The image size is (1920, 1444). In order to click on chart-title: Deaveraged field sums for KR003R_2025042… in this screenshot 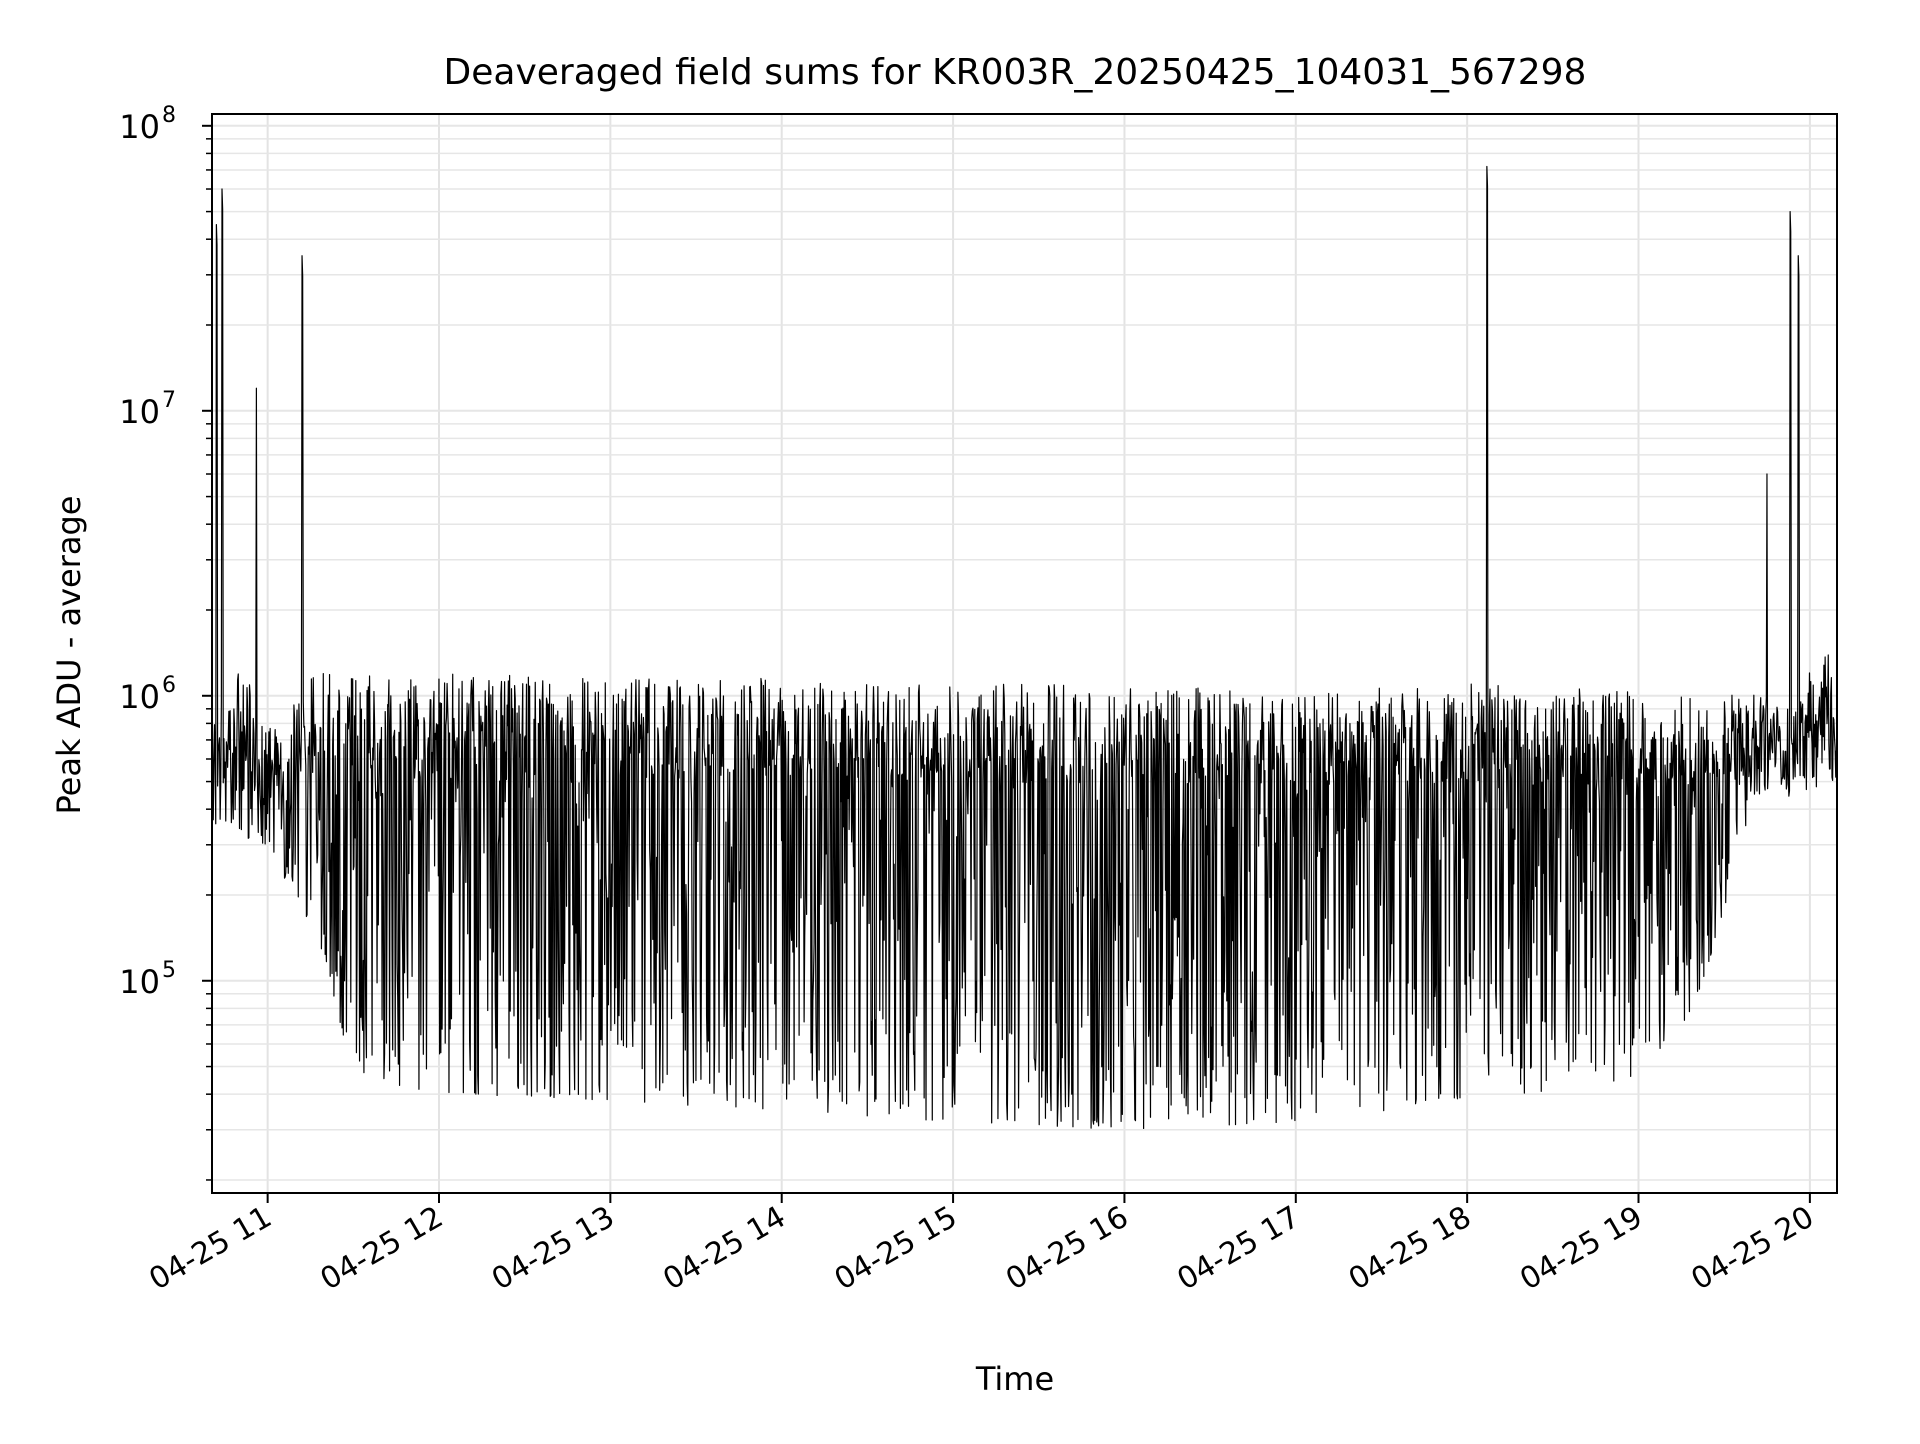, I will do `click(1015, 72)`.